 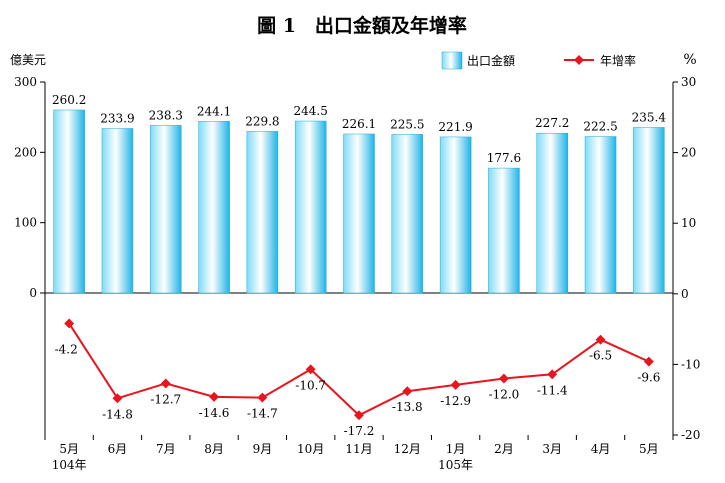 What do you see at coordinates (214, 111) in the screenshot?
I see `bar-value-label: 244.1` at bounding box center [214, 111].